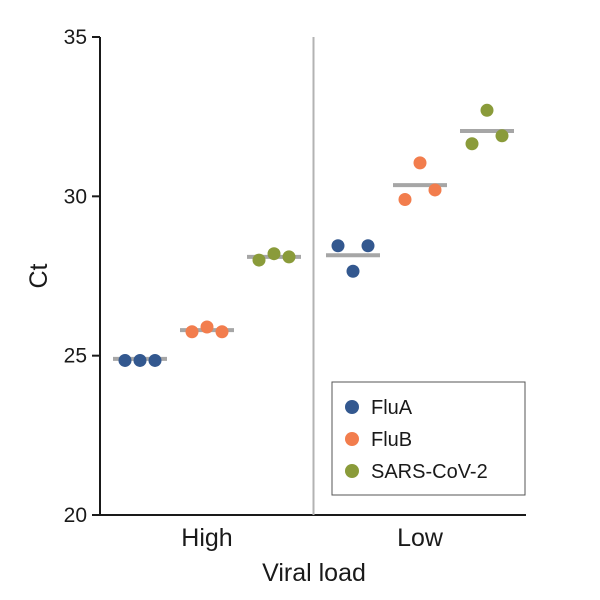  What do you see at coordinates (391, 440) in the screenshot?
I see `legend-label: FluB` at bounding box center [391, 440].